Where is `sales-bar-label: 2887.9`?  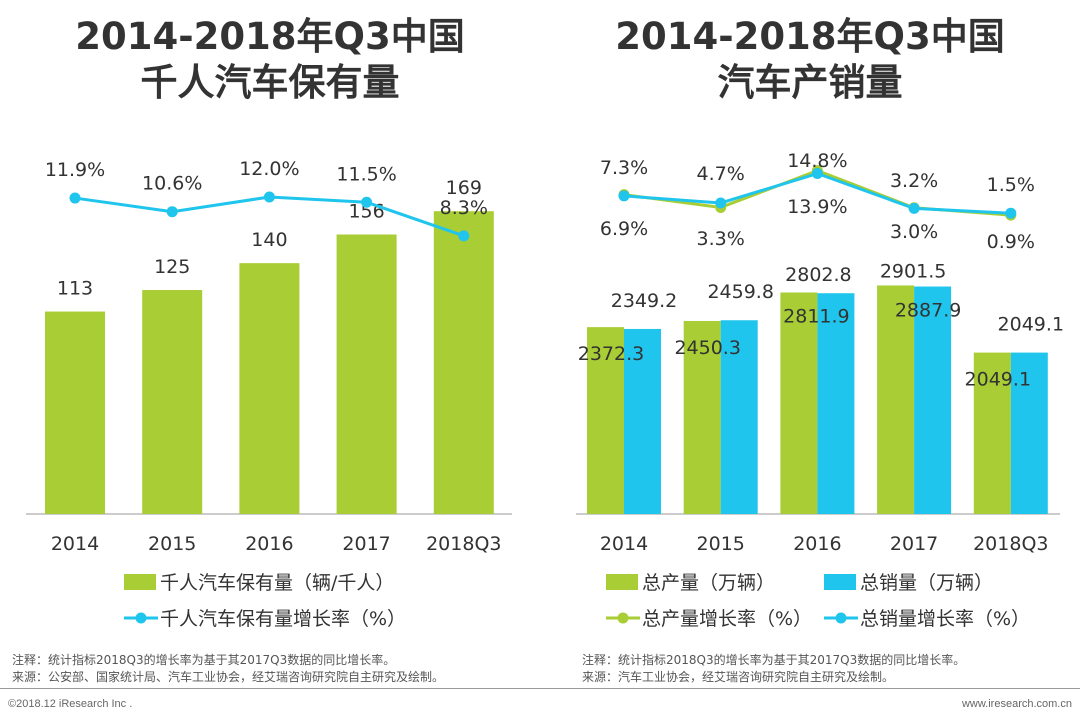
sales-bar-label: 2887.9 is located at coordinates (928, 311).